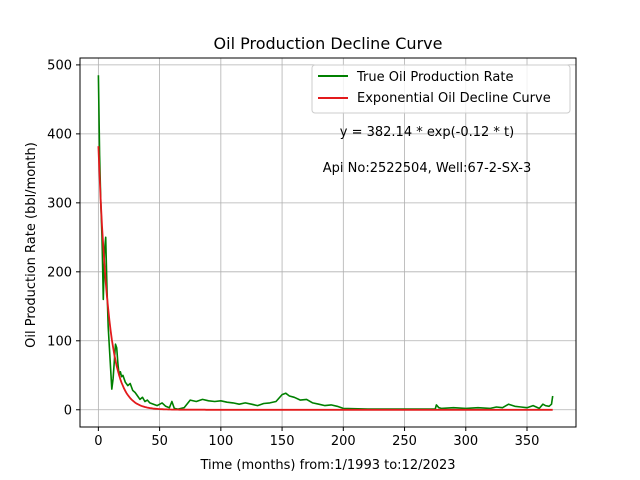 This screenshot has width=640, height=480. Describe the element at coordinates (327, 465) in the screenshot. I see `x-axis-label: Time (months) from:1/1993 to:12/2023` at that location.